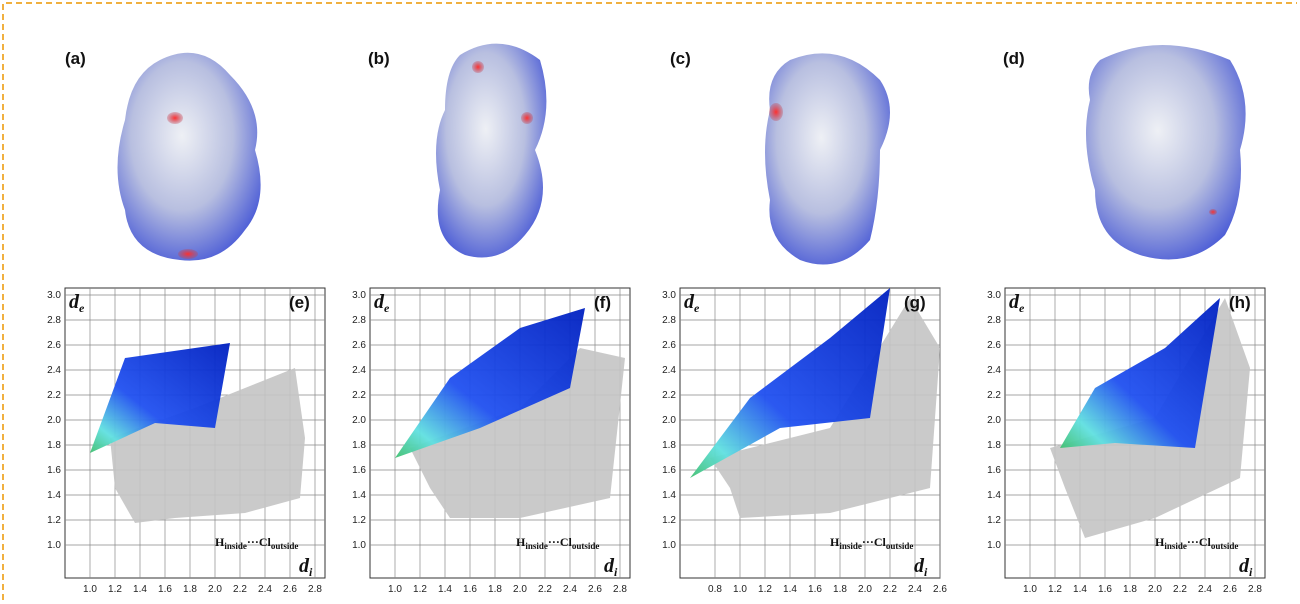  I want to click on x-tick-label: 2.4, so click(1205, 589).